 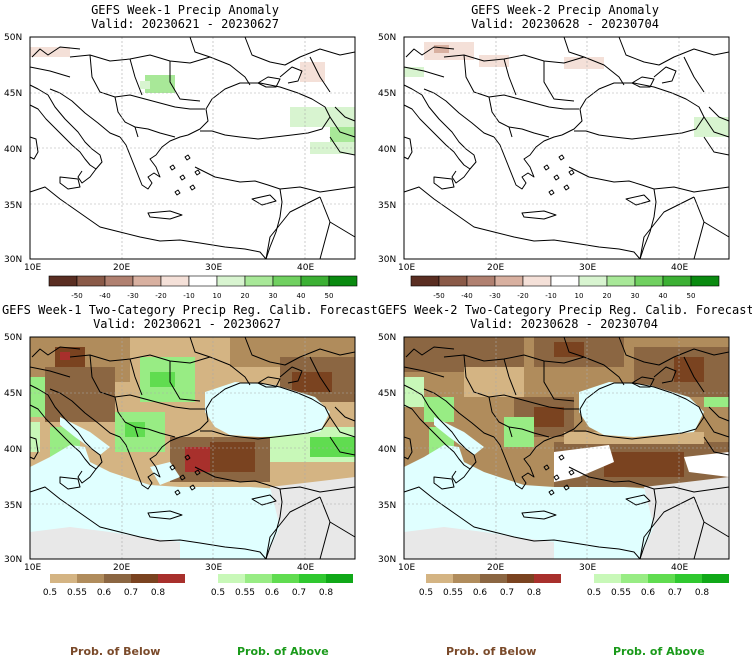 What do you see at coordinates (565, 288) in the screenshot?
I see `anomaly-colorbar-2: -50 -40 -30 -20 -10 10 20 30 40 50` at bounding box center [565, 288].